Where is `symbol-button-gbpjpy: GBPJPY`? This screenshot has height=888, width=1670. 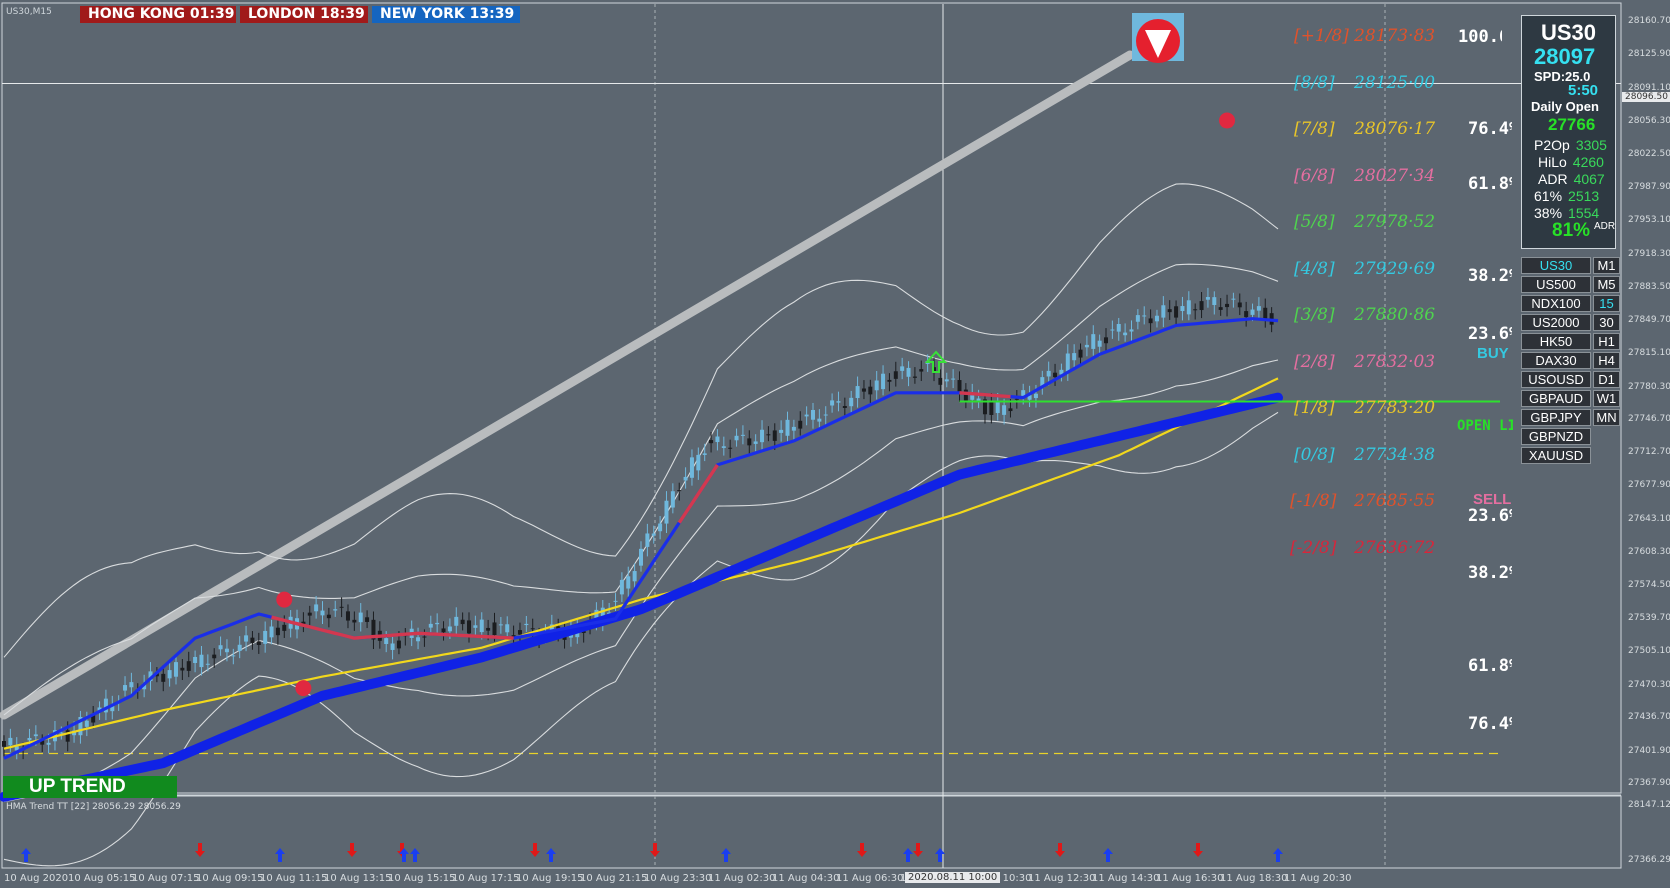 symbol-button-gbpjpy: GBPJPY is located at coordinates (1556, 417).